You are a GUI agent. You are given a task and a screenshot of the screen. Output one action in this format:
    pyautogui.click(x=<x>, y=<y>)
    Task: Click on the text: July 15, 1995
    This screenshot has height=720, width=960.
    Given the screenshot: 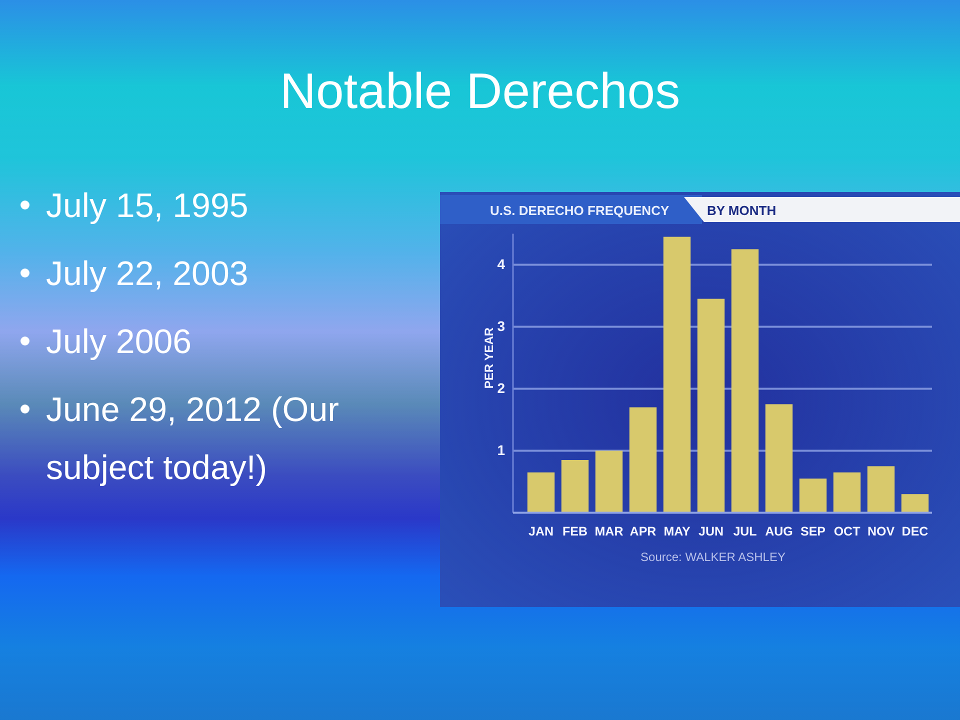 What is the action you would take?
    pyautogui.click(x=147, y=206)
    